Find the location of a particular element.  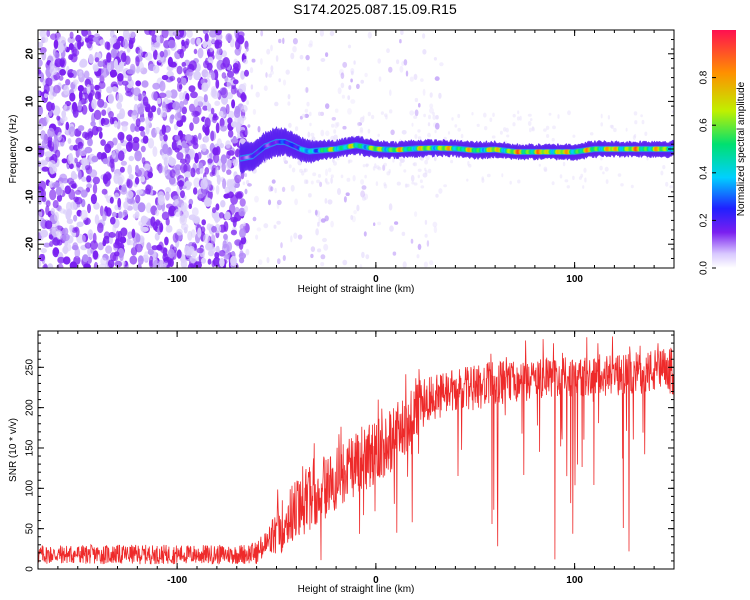

colorbar-tick-label: 0.0 is located at coordinates (704, 268).